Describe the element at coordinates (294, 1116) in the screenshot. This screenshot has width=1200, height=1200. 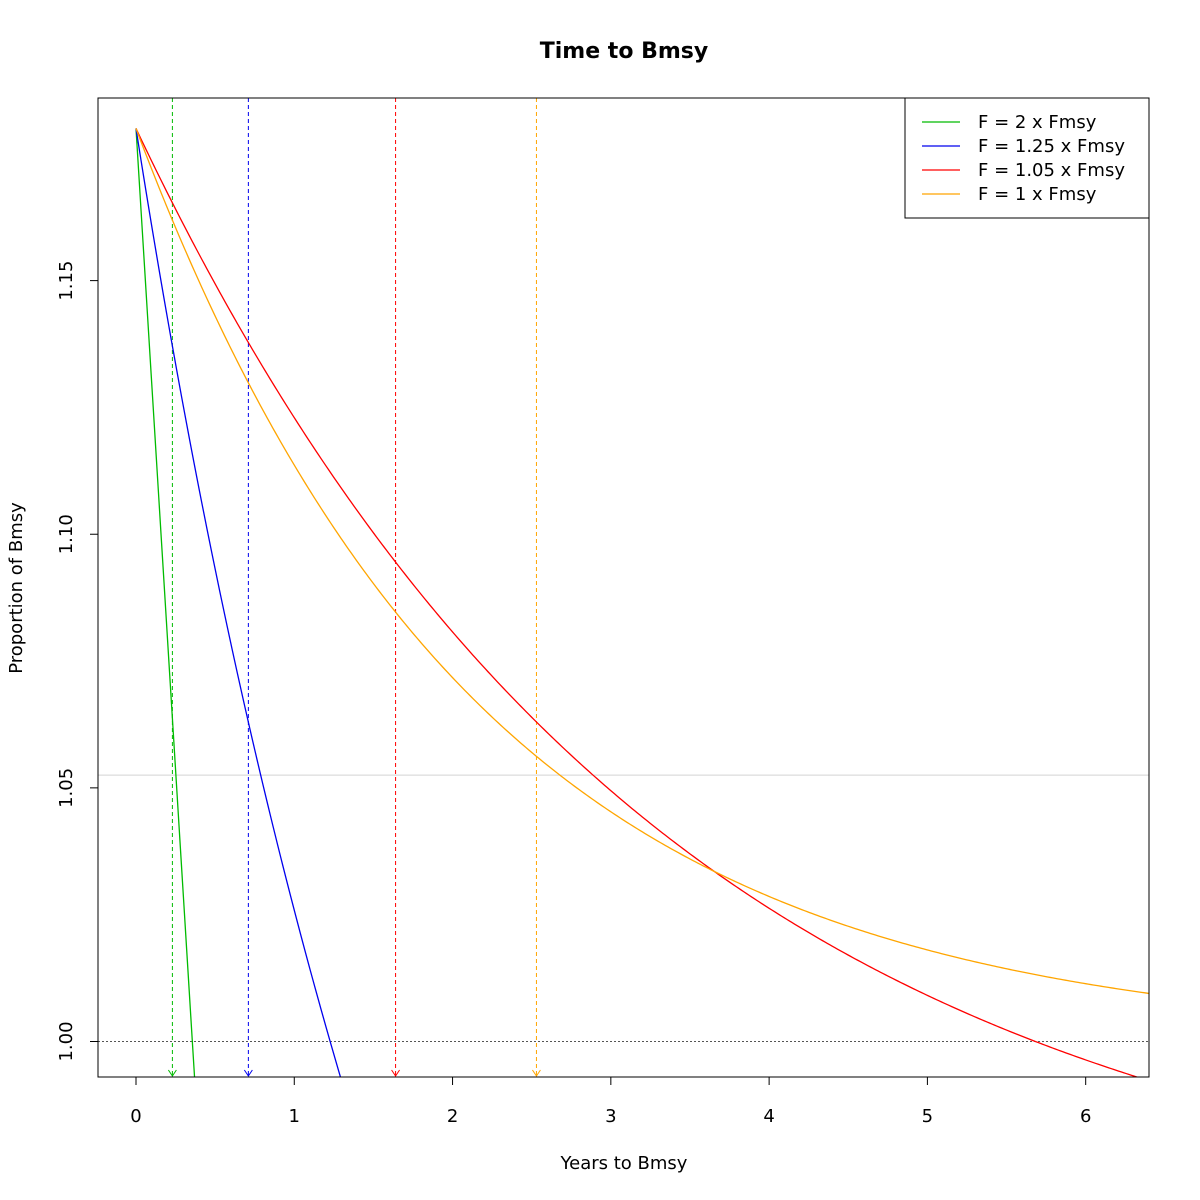
I see `x-tick-label: 1` at that location.